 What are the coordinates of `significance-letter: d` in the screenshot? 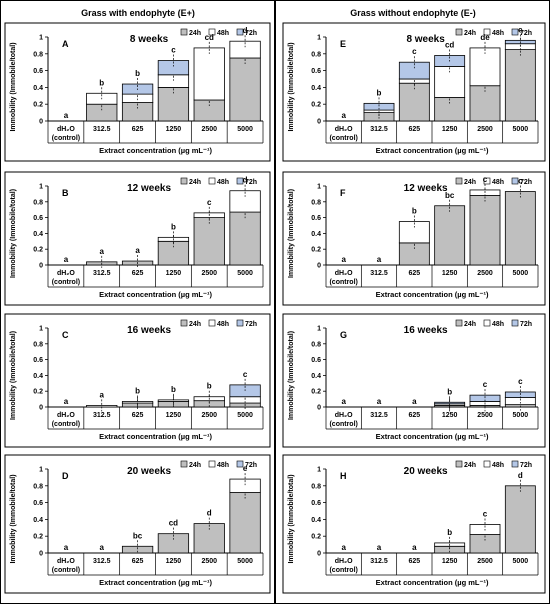 It's located at (209, 513).